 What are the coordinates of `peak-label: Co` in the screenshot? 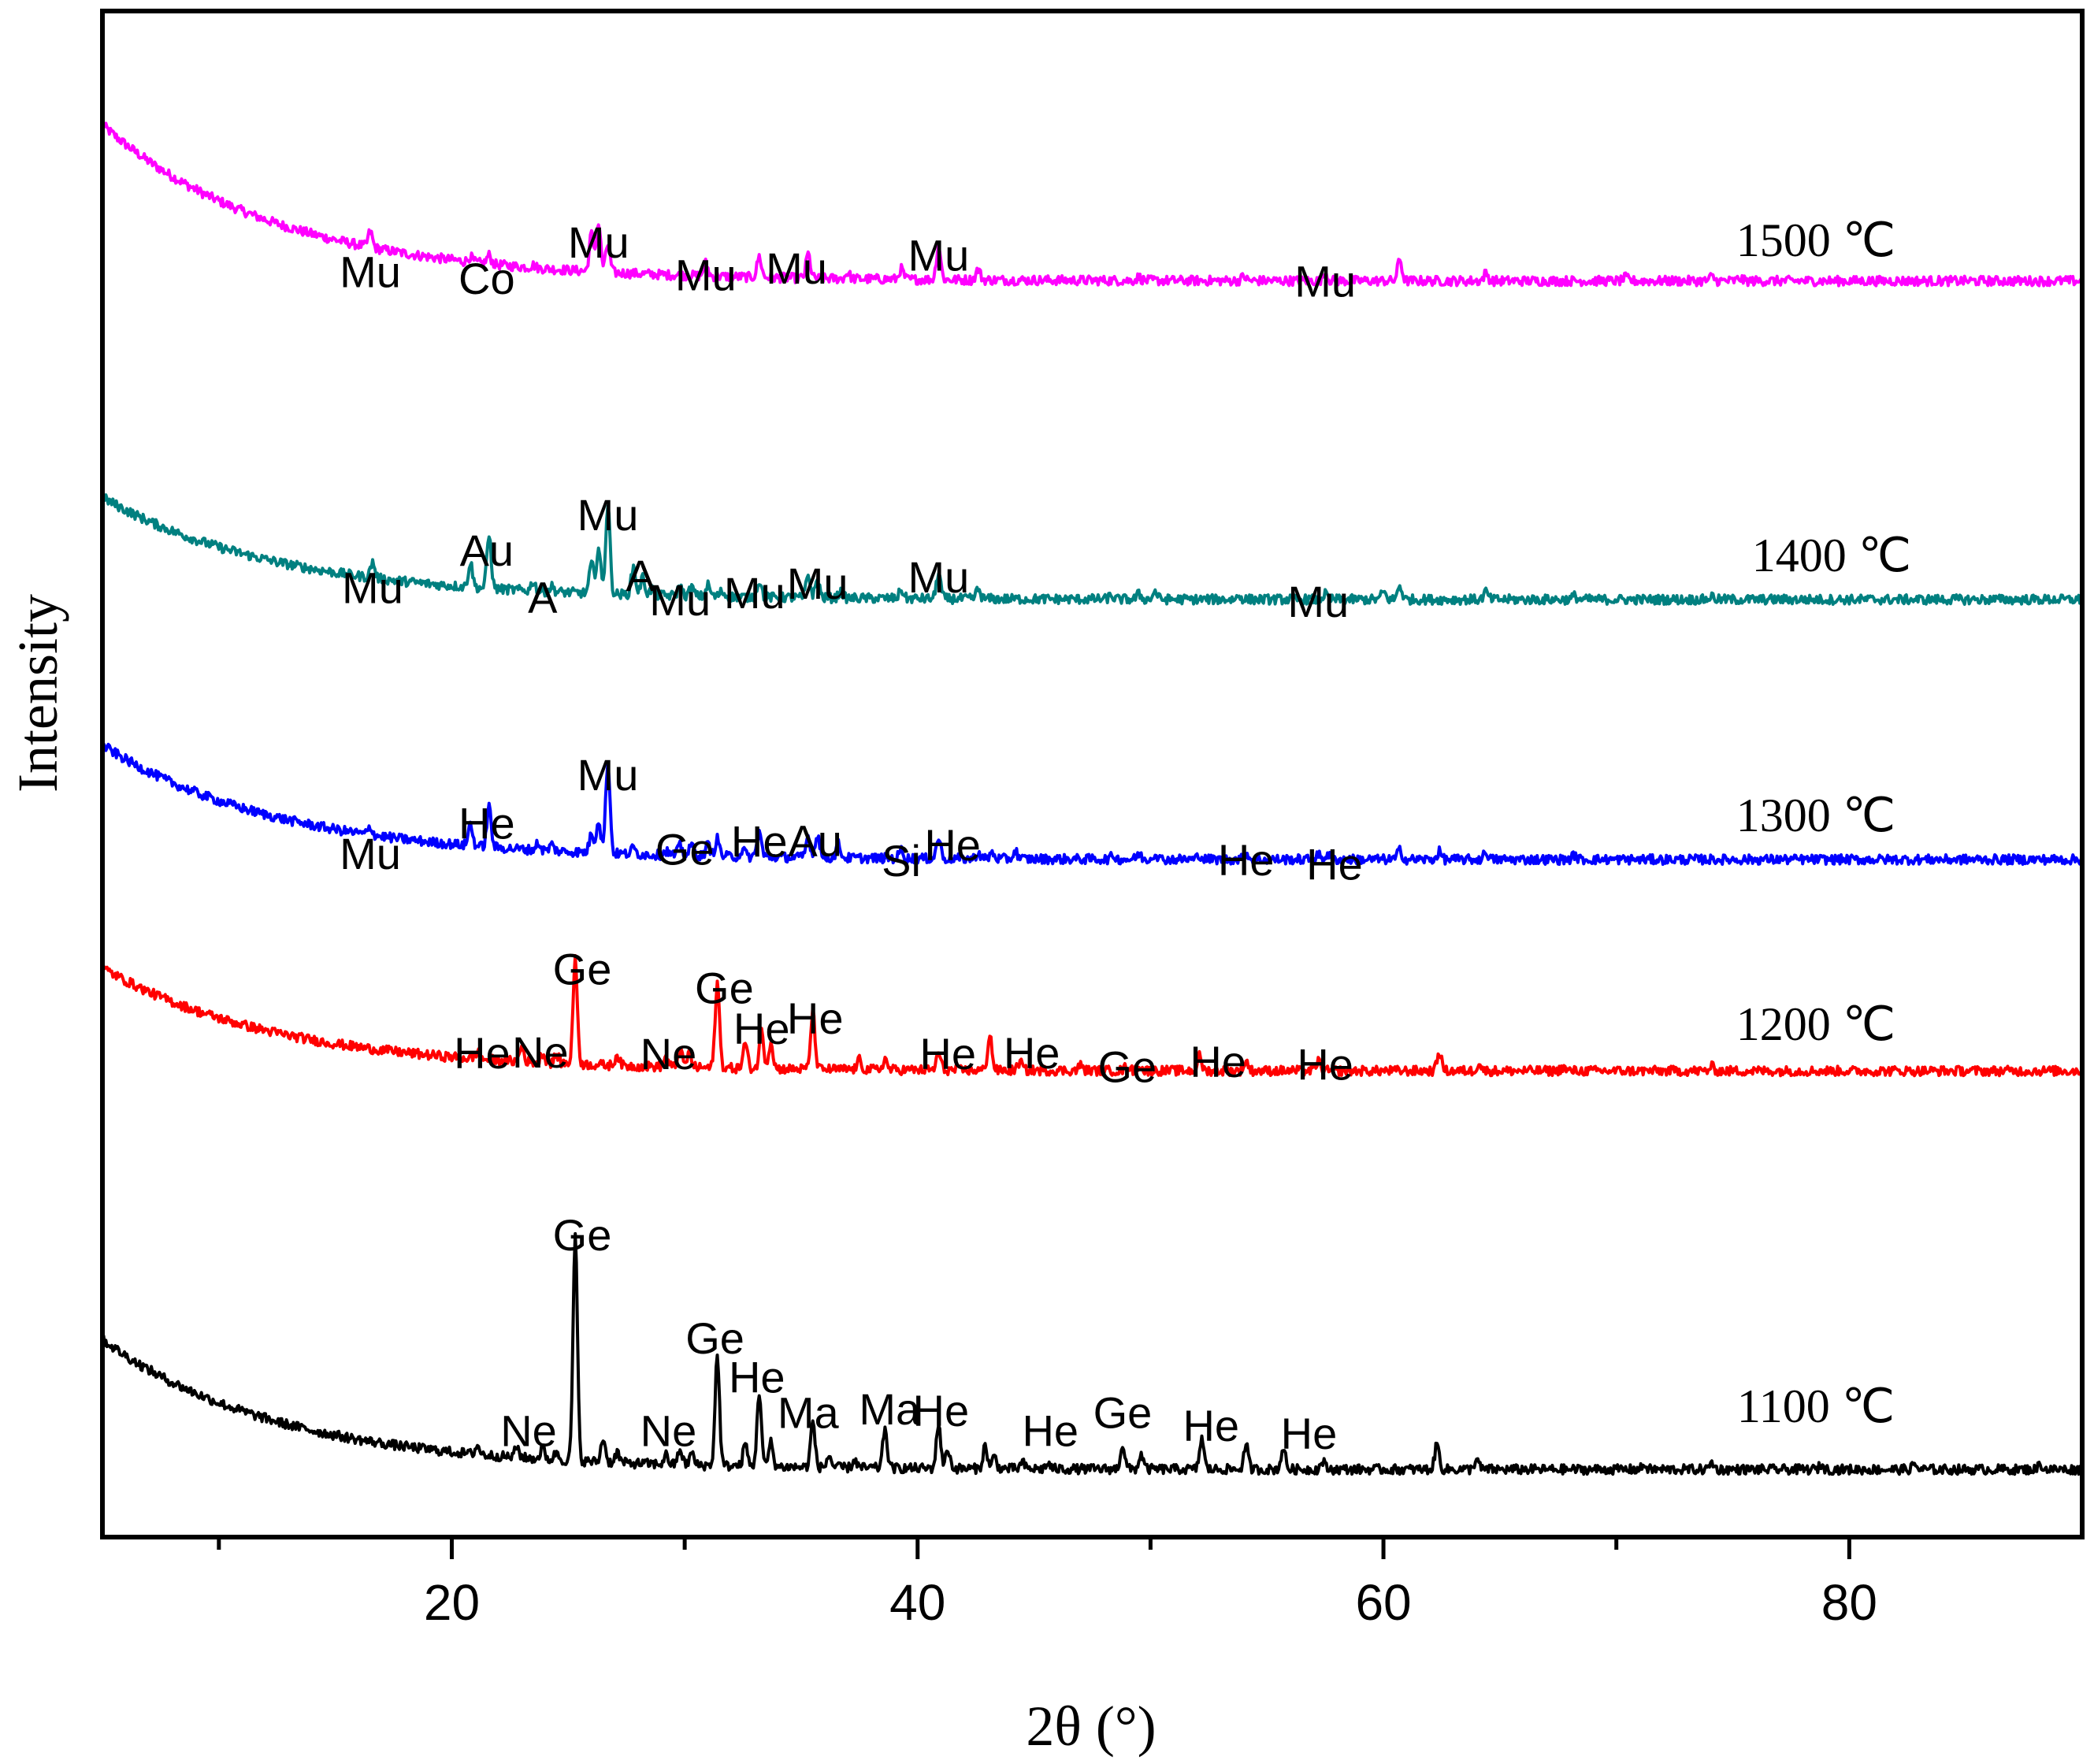 It's located at (487, 278).